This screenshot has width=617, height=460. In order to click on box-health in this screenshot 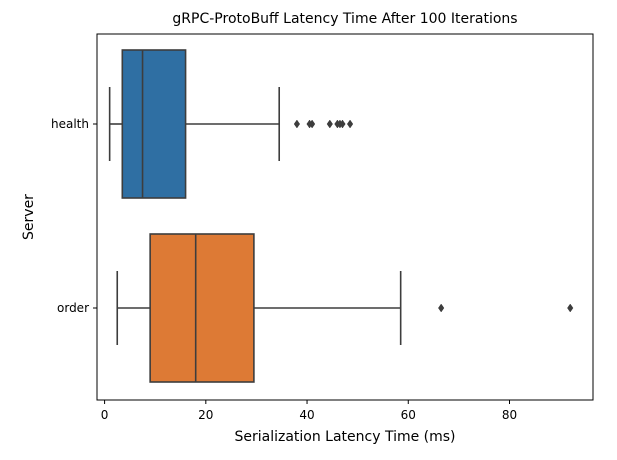, I will do `click(154, 124)`.